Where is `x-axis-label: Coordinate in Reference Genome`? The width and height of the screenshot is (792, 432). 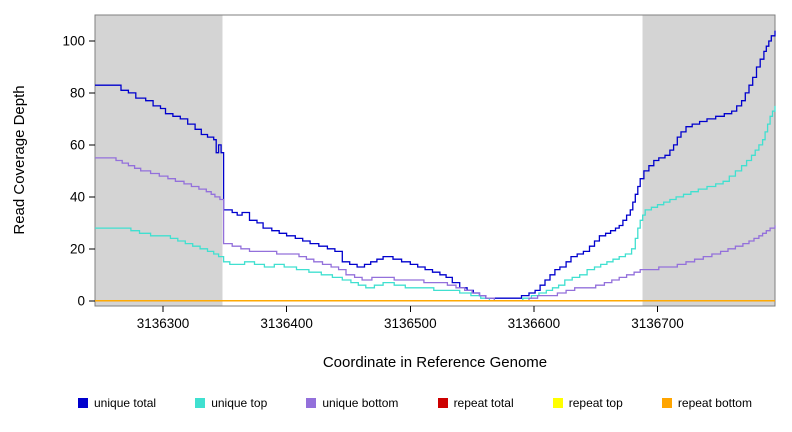 x-axis-label: Coordinate in Reference Genome is located at coordinates (435, 362).